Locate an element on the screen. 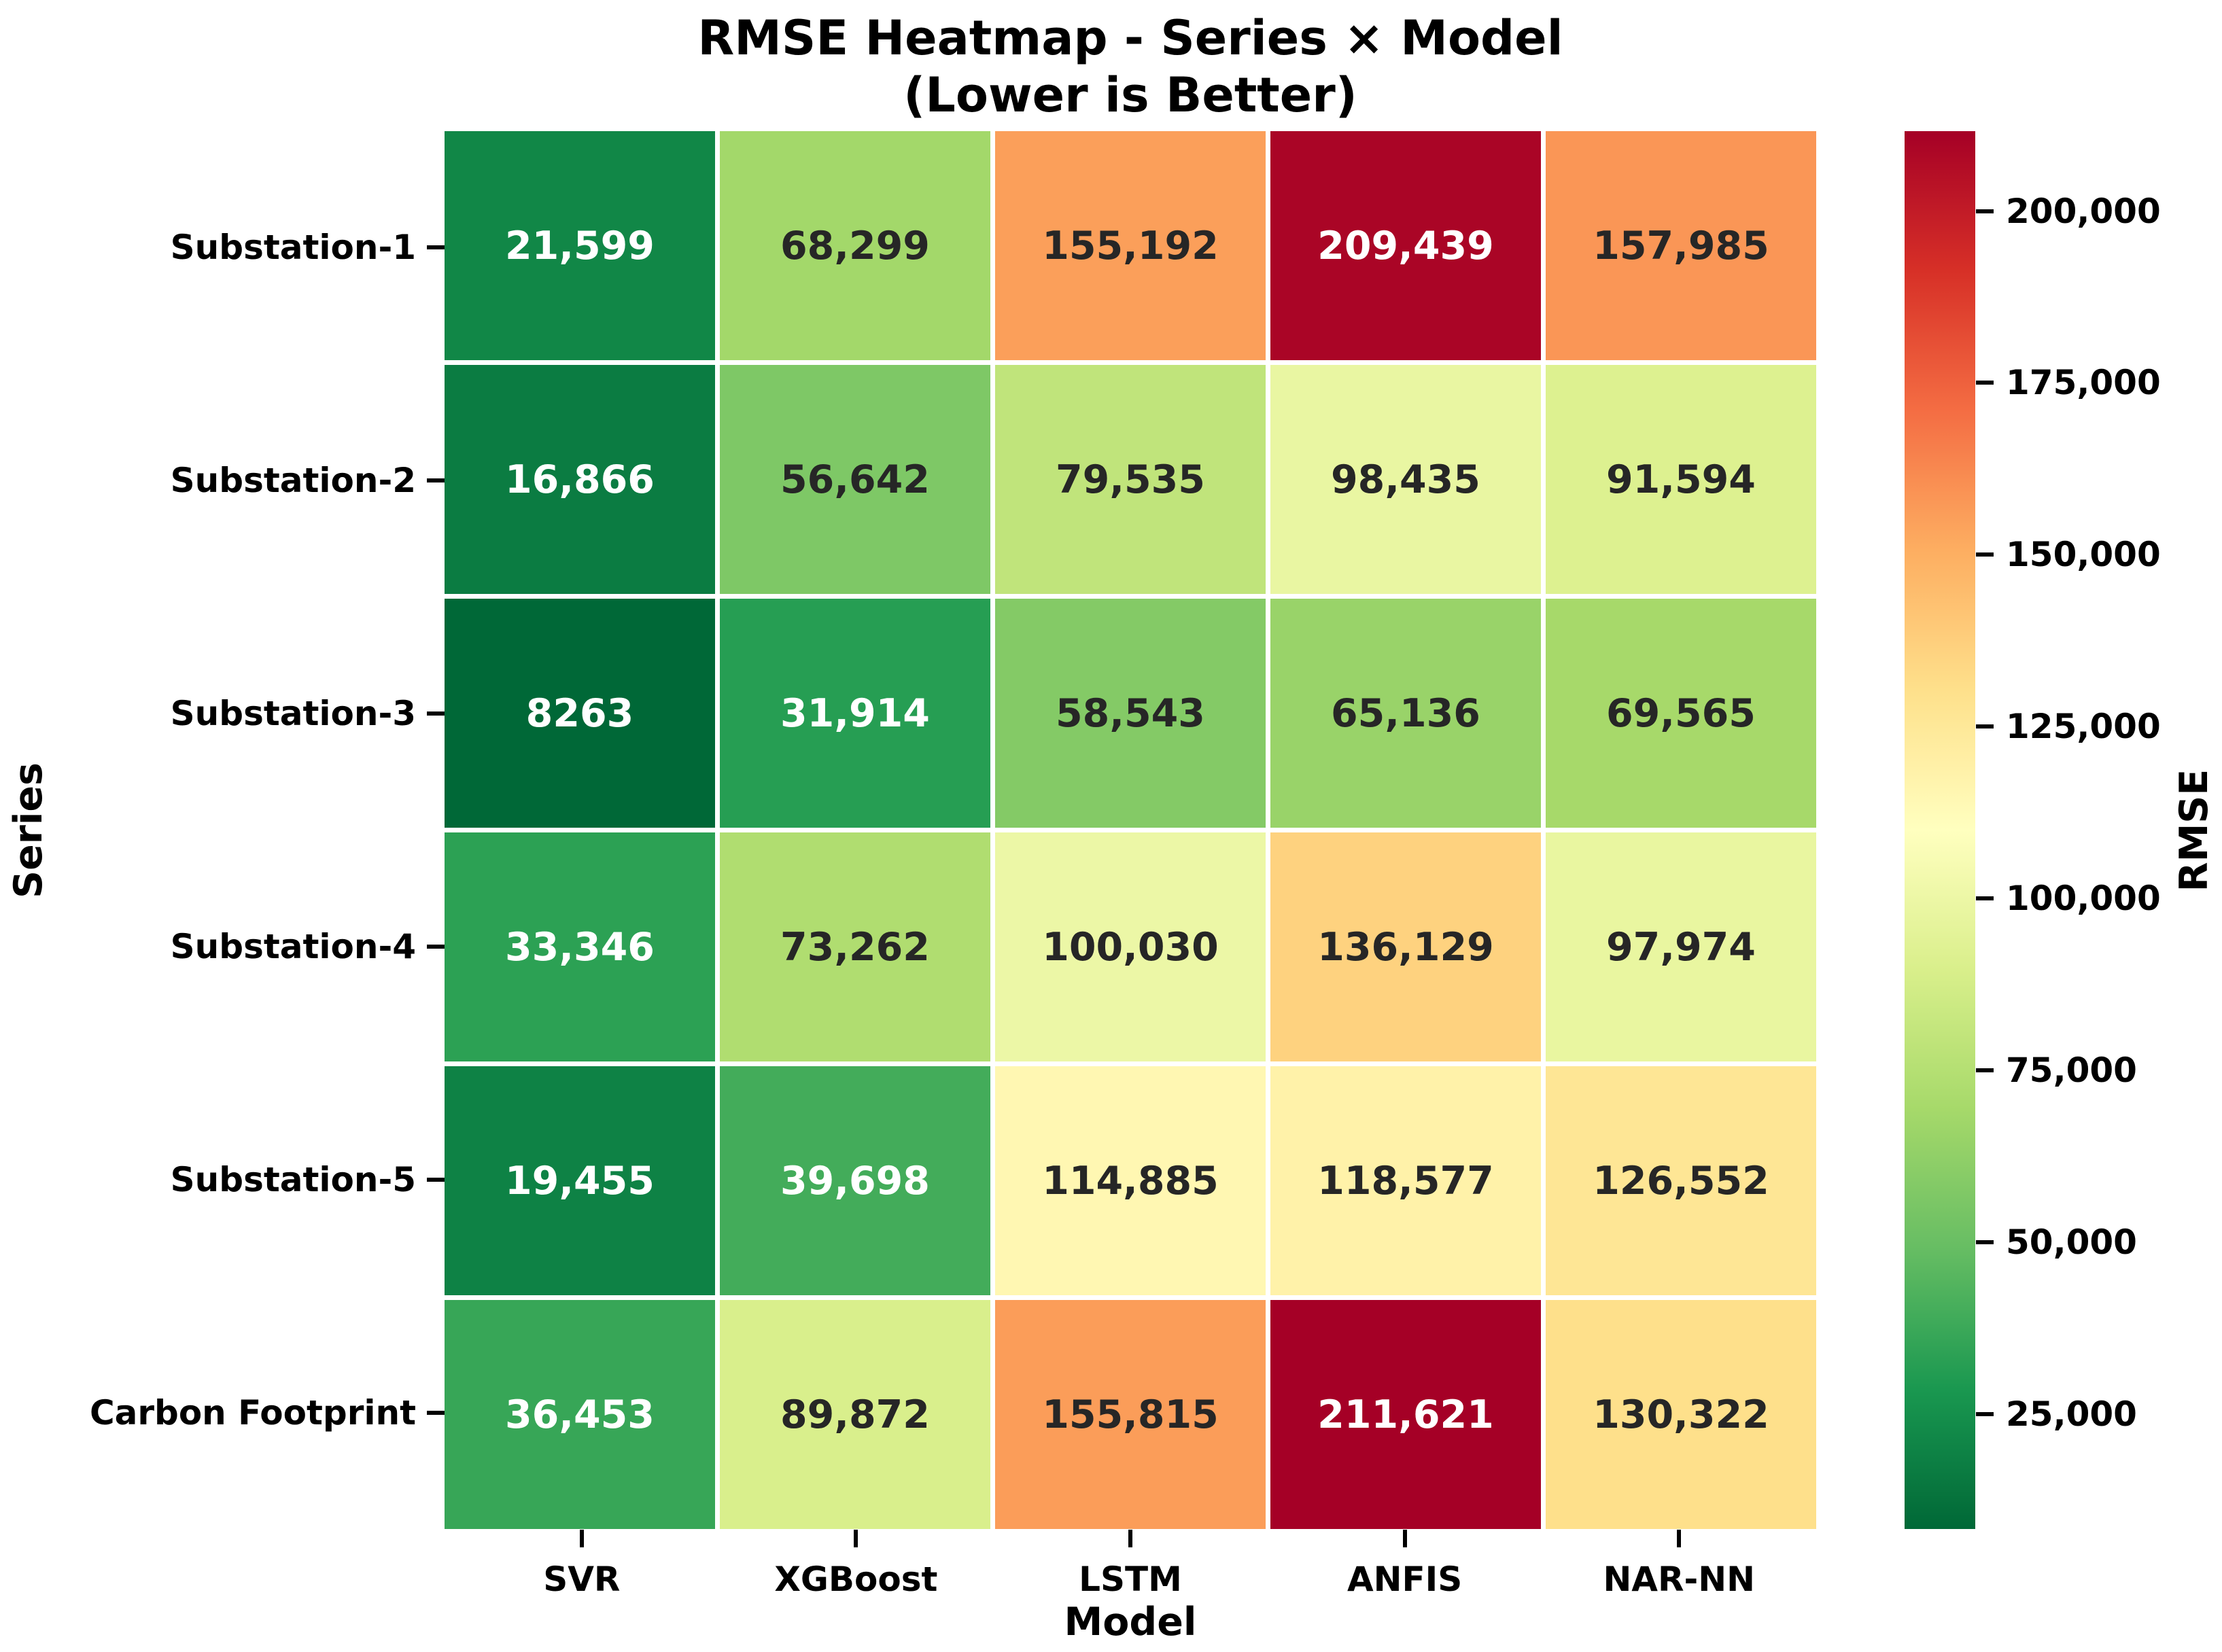  heatmap-cell: 8263 is located at coordinates (580, 713).